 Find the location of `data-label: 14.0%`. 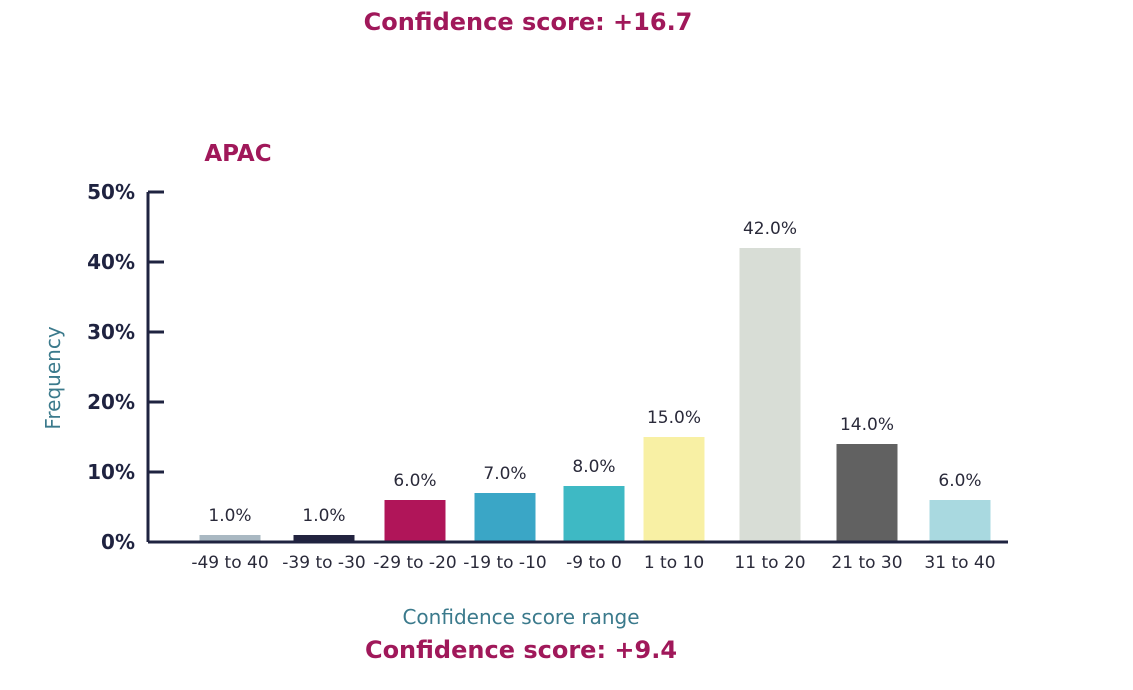

data-label: 14.0% is located at coordinates (867, 425).